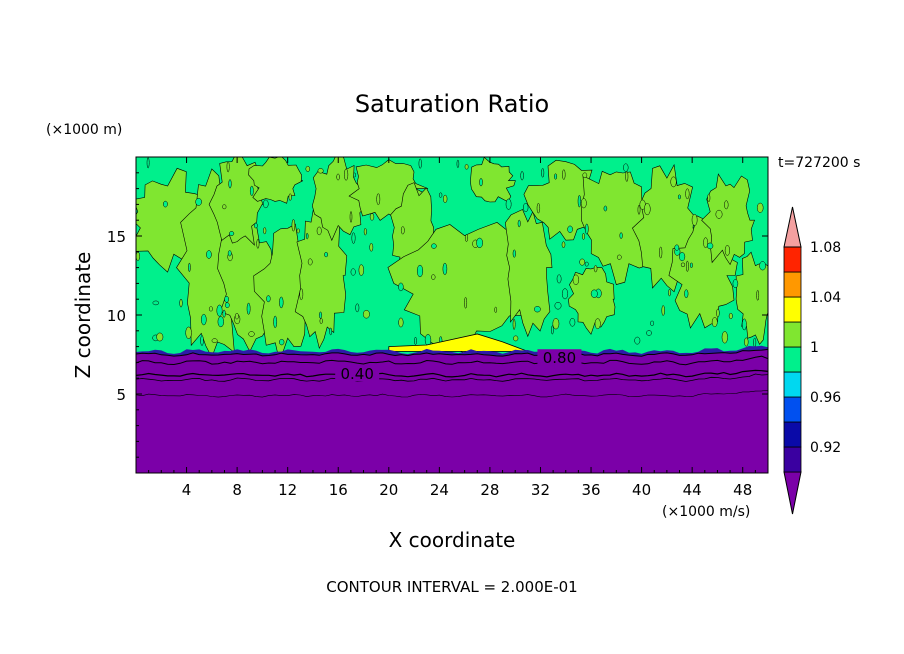  What do you see at coordinates (121, 395) in the screenshot?
I see `y-tick-label: 5` at bounding box center [121, 395].